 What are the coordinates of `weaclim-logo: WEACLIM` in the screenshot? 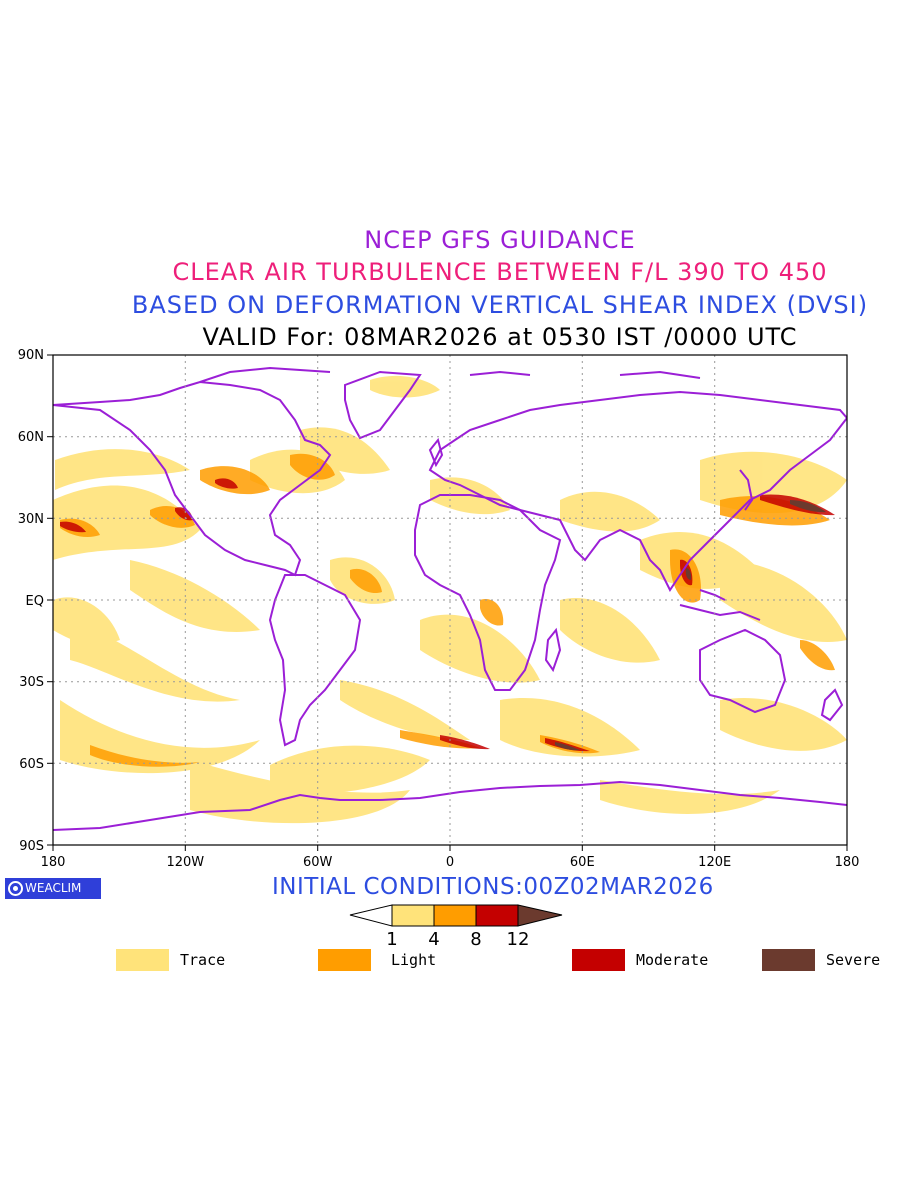 It's located at (53, 888).